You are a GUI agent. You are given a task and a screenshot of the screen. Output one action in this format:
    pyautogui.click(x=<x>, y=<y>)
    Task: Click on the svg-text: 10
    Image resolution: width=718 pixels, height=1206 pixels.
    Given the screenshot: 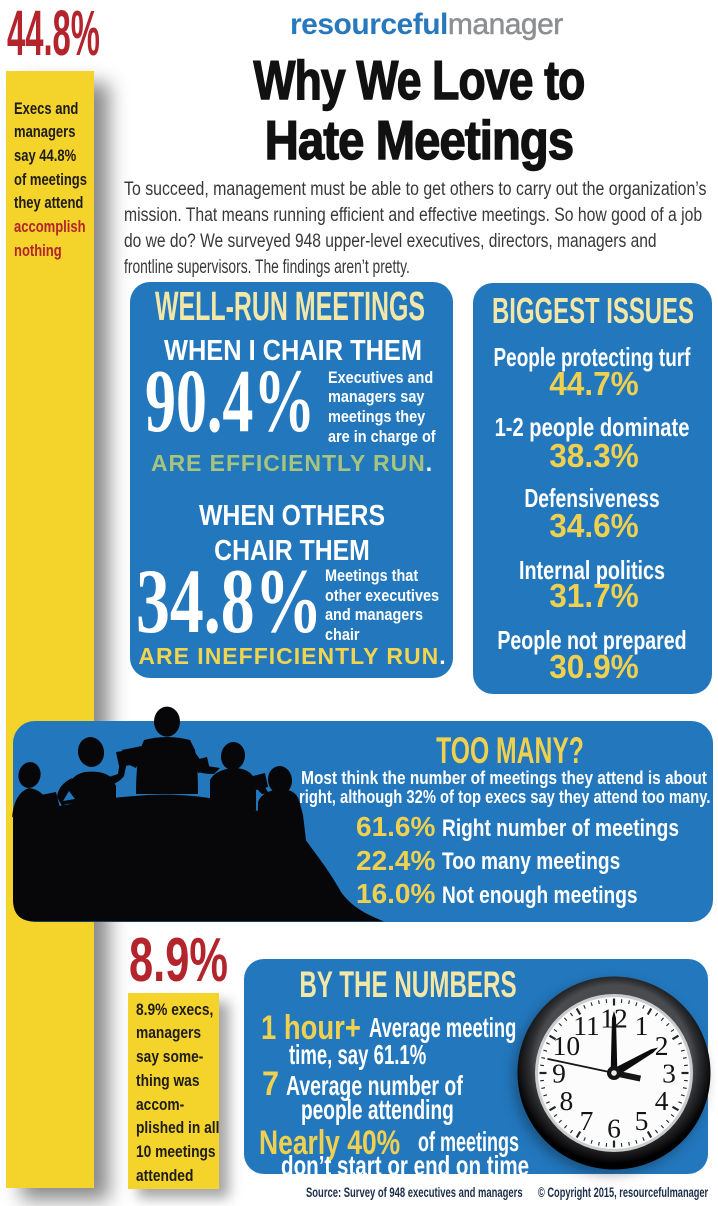 What is the action you would take?
    pyautogui.click(x=567, y=1045)
    